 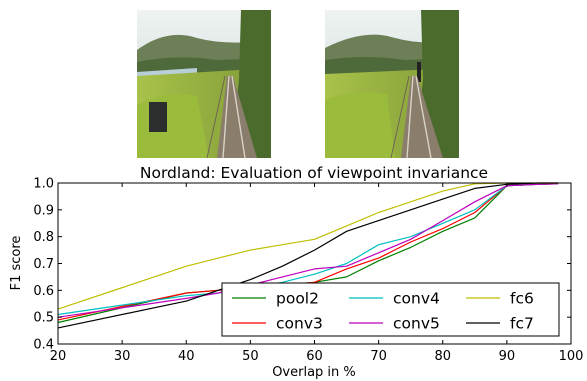 What do you see at coordinates (43, 264) in the screenshot?
I see `y-tick-label: 0.7` at bounding box center [43, 264].